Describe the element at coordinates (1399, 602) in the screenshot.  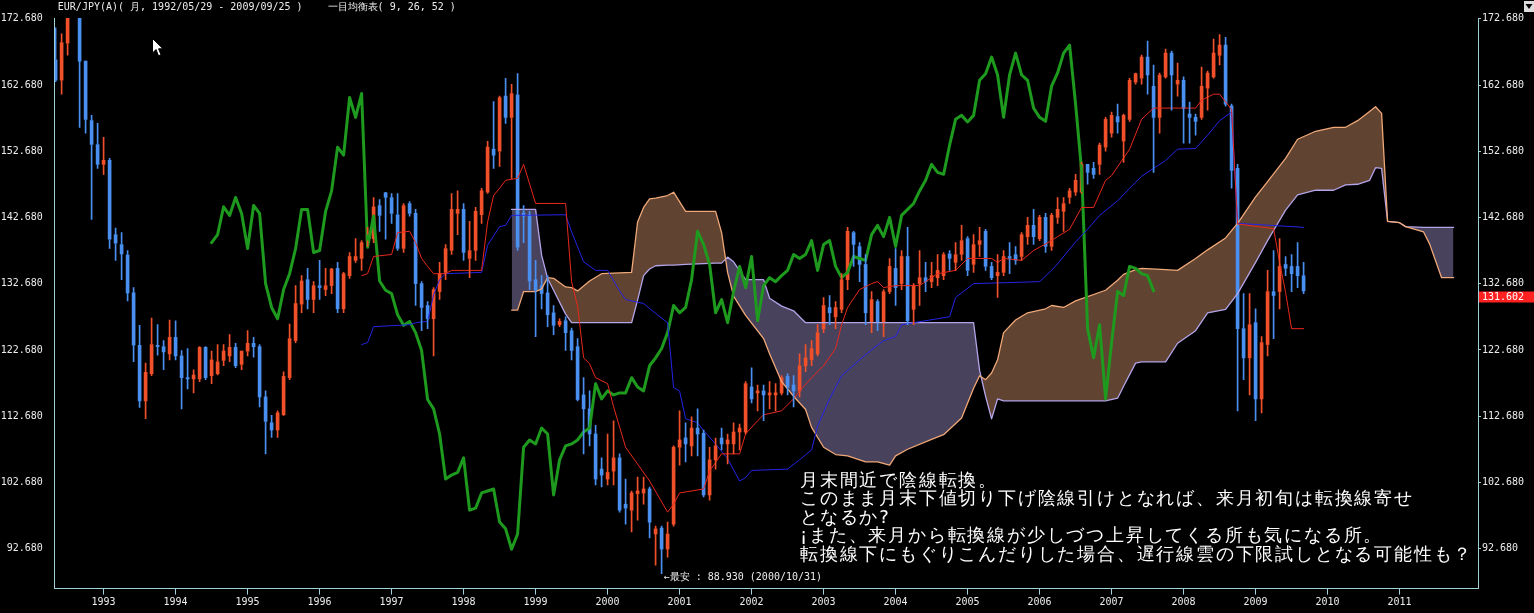
I see `x-tick-label: 2011` at that location.